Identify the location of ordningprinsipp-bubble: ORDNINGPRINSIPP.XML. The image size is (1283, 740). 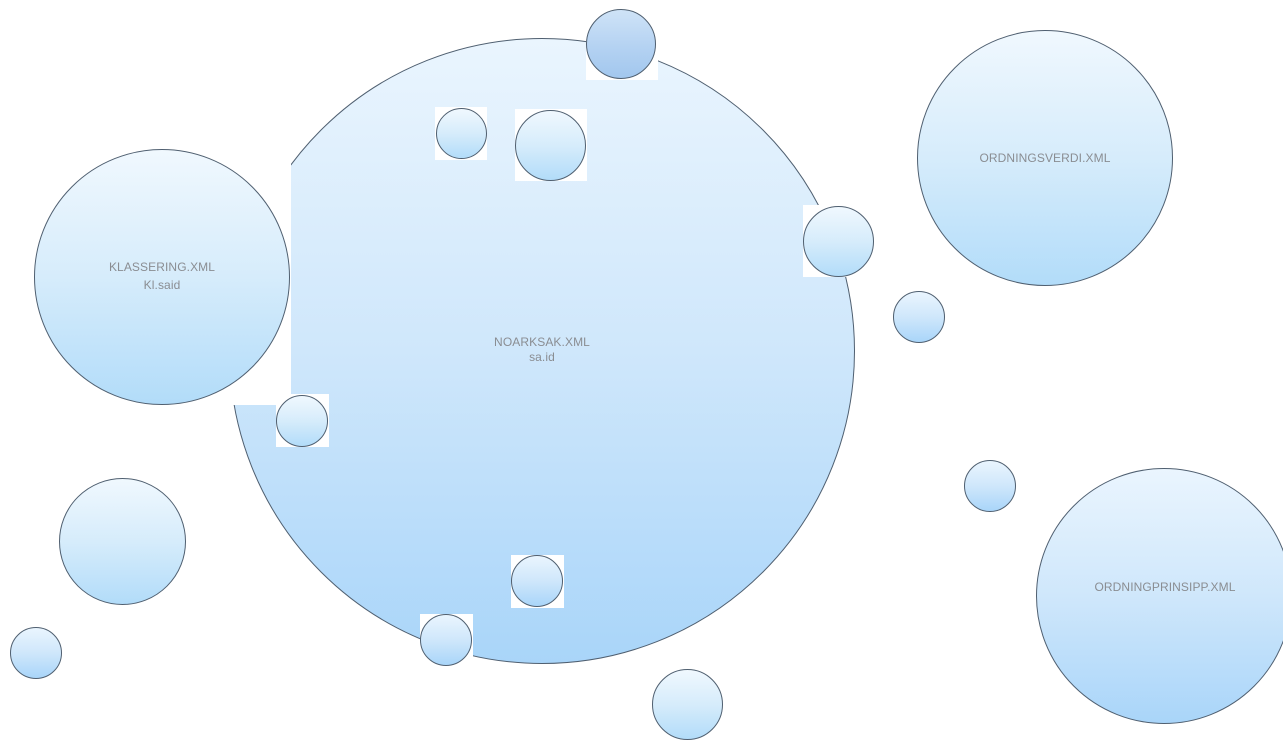
(1159, 596).